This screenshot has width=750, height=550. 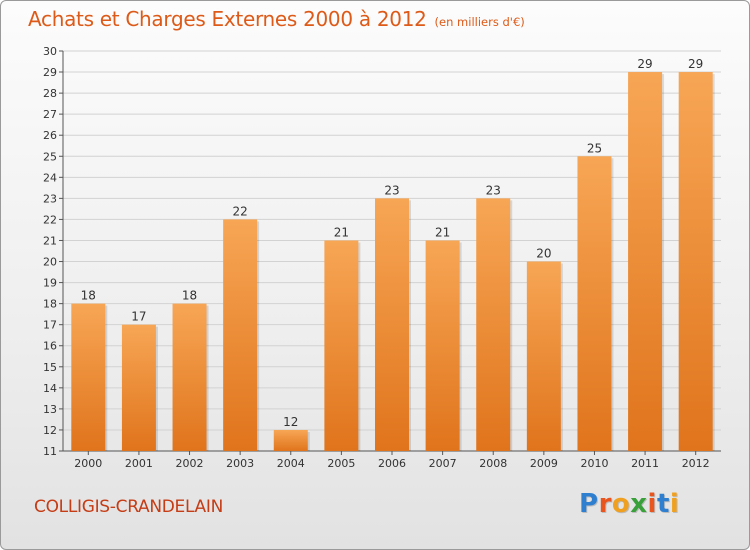 I want to click on y-tick-label: 11, so click(x=50, y=451).